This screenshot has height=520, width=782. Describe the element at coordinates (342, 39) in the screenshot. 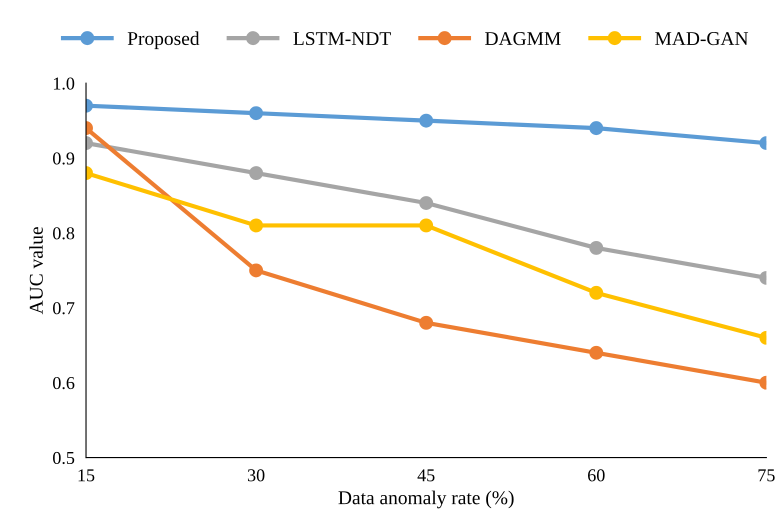

I see `legend-label: LSTM-NDT` at that location.